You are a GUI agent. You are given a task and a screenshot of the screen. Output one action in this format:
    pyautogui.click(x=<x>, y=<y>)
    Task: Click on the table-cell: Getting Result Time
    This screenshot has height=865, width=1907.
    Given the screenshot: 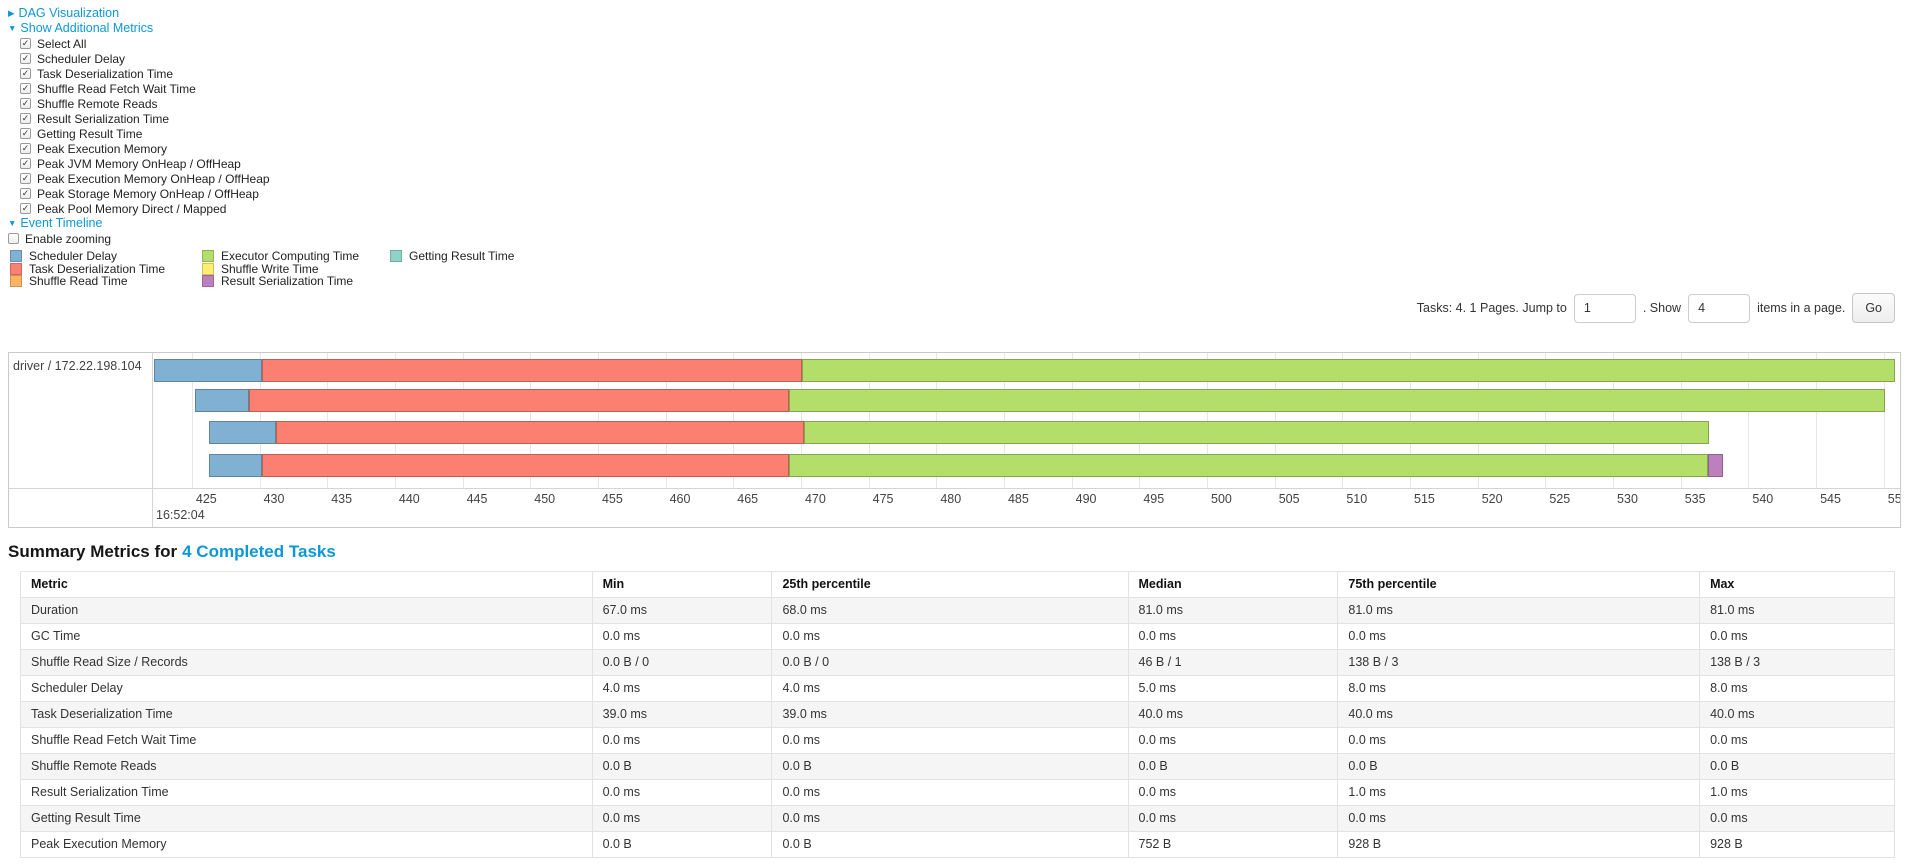 What is the action you would take?
    pyautogui.click(x=306, y=818)
    